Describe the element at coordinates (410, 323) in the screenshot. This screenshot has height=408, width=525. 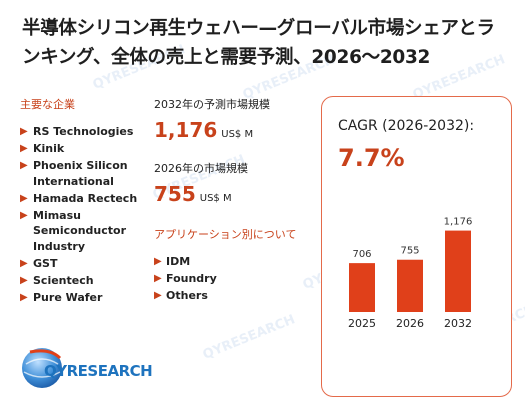
I see `tick-label-2026: 2026` at that location.